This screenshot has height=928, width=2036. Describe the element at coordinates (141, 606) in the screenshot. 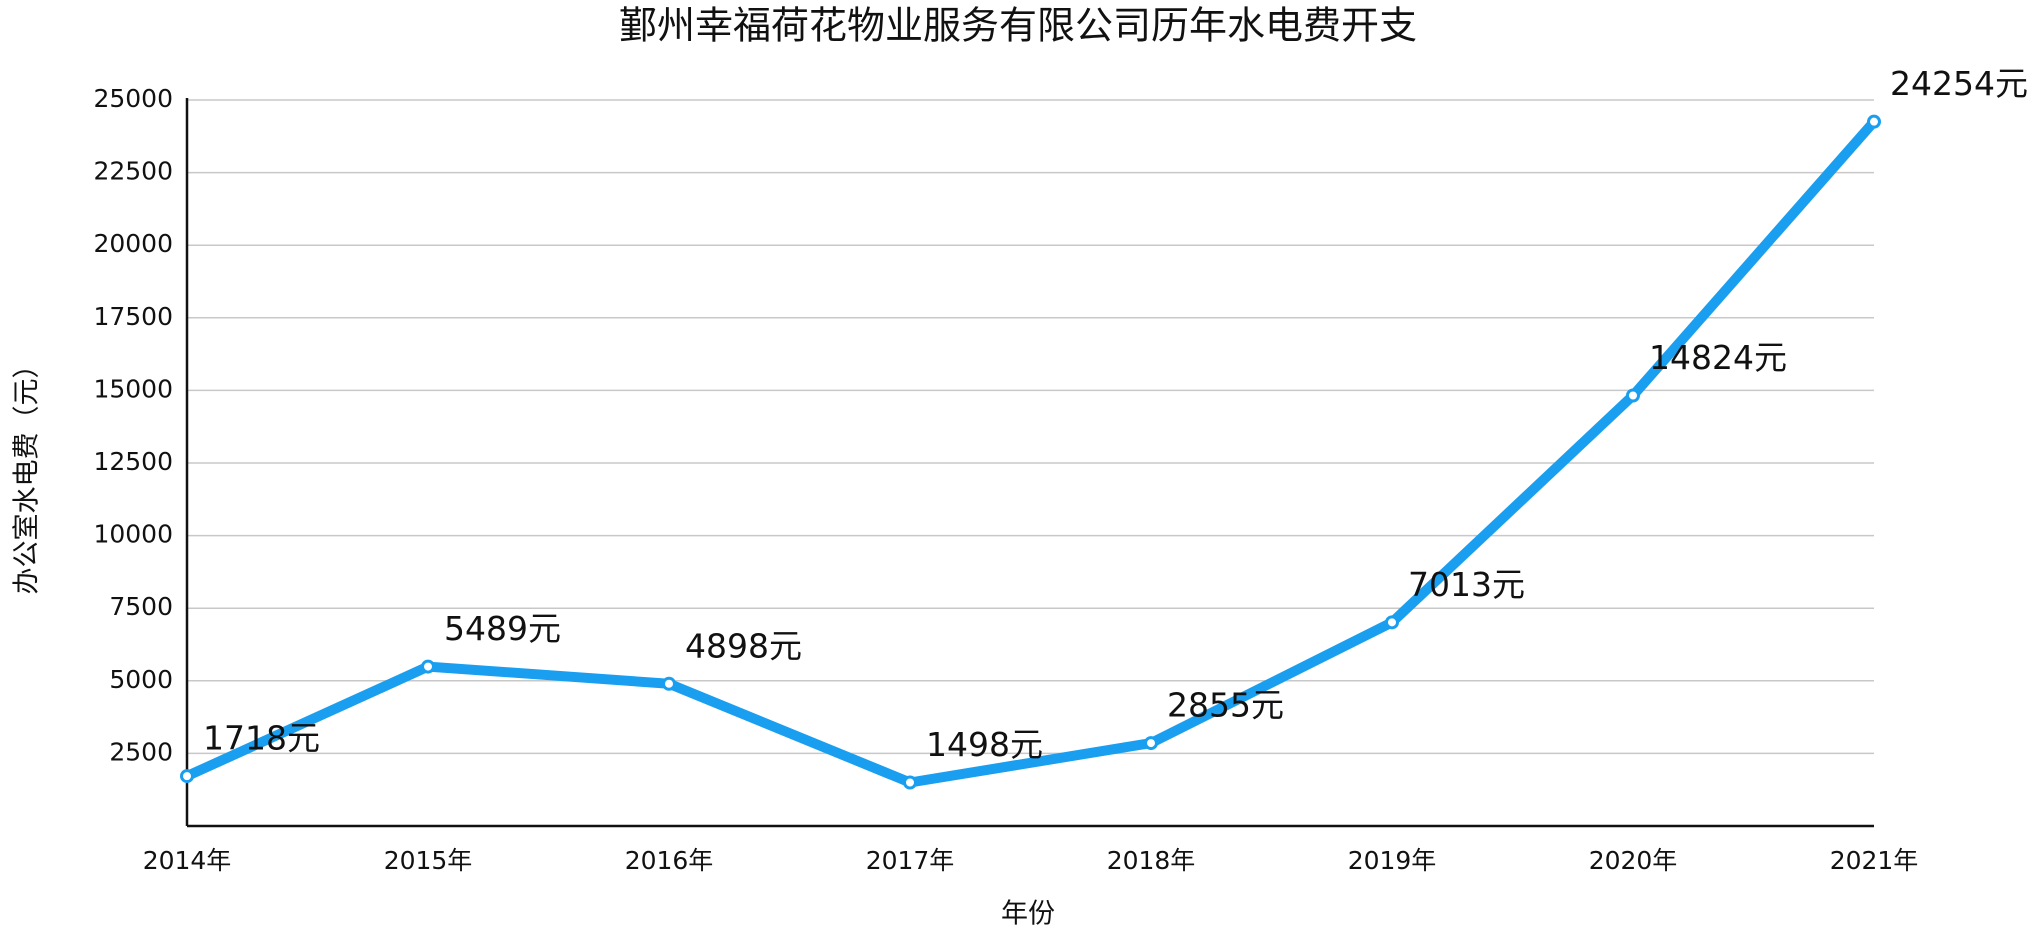

I see `y-tick-label: 7500` at that location.